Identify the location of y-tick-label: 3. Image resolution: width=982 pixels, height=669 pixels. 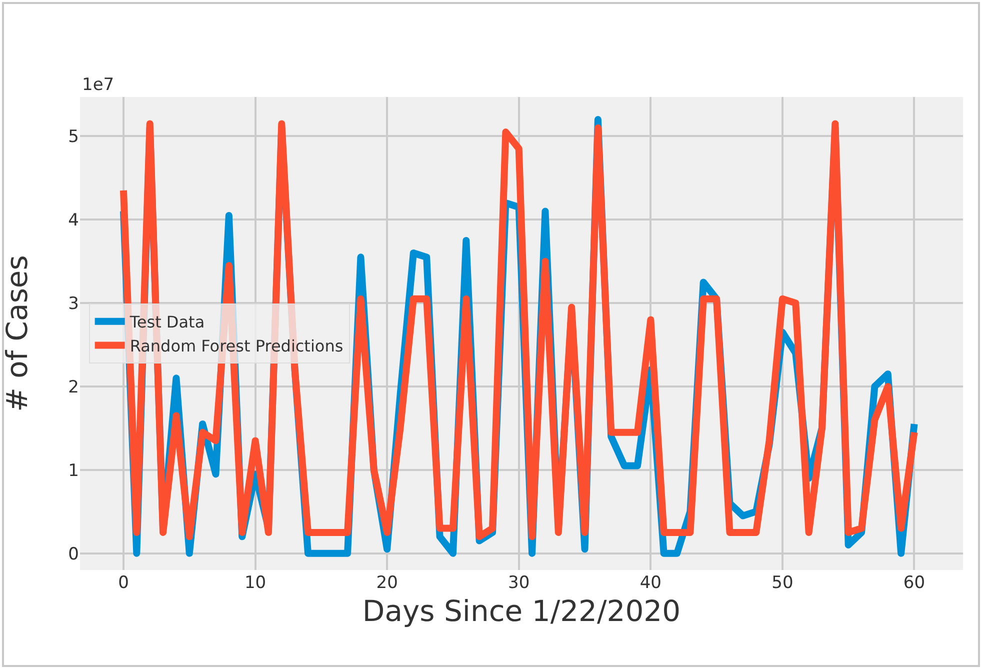
(73, 304).